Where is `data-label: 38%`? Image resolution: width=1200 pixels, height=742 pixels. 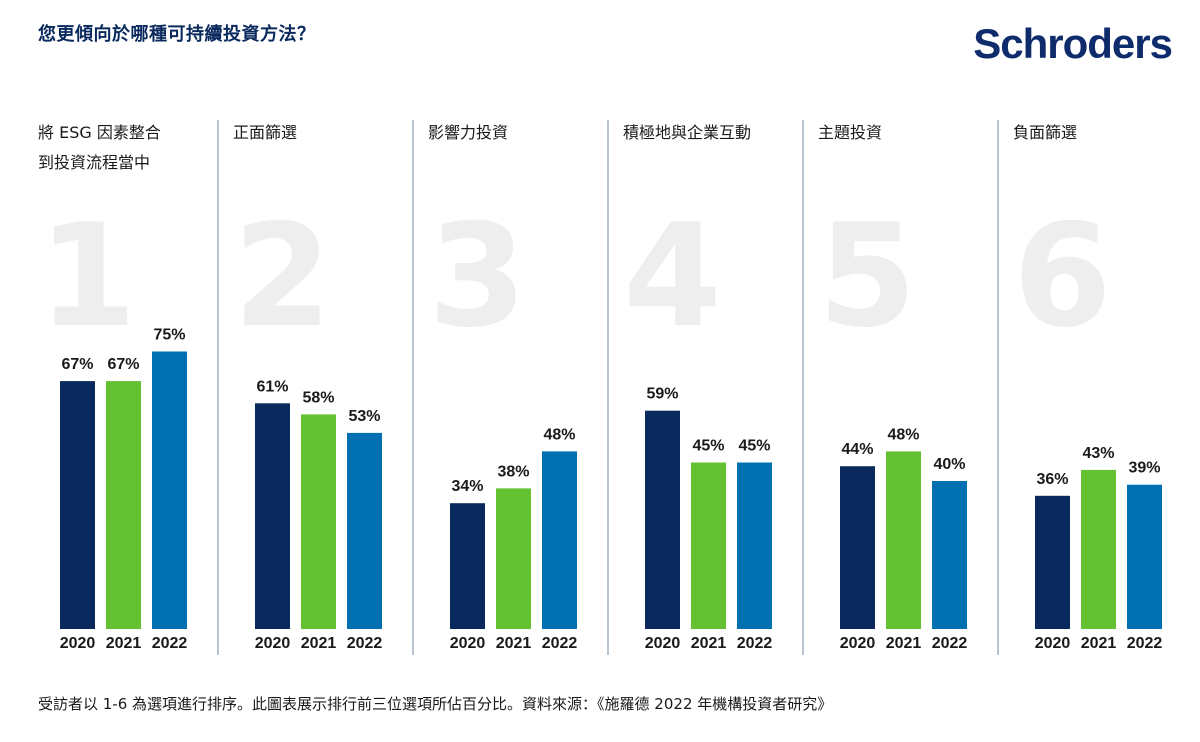 data-label: 38% is located at coordinates (513, 471).